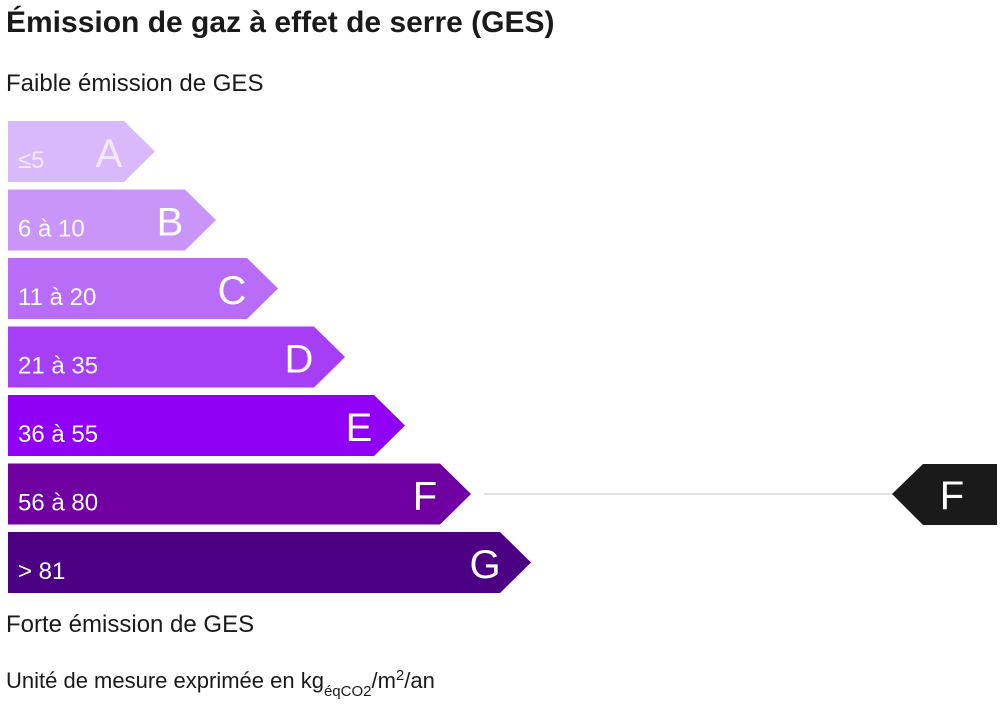 The height and width of the screenshot is (708, 1001). I want to click on title: Émission de gaz à effet de serre (GES), so click(280, 22).